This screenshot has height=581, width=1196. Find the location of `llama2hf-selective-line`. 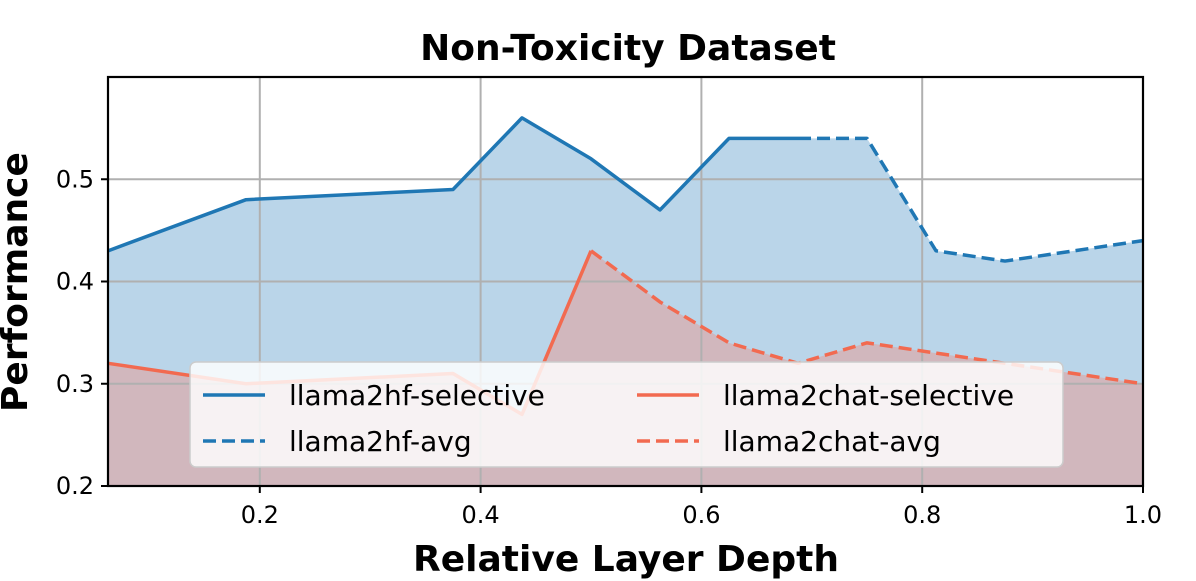

llama2hf-selective-line is located at coordinates (452, 184).